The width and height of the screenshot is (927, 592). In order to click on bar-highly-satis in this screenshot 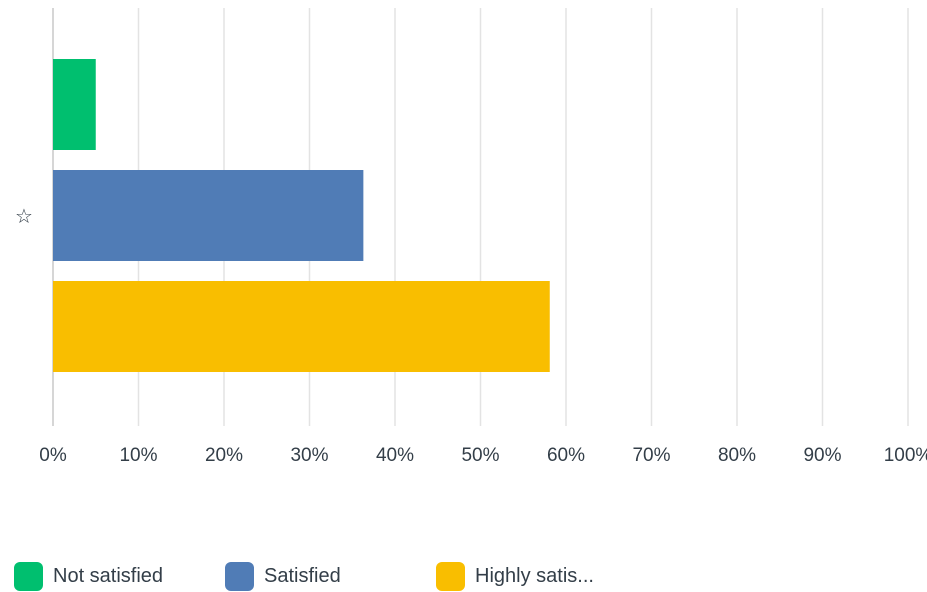, I will do `click(301, 326)`.